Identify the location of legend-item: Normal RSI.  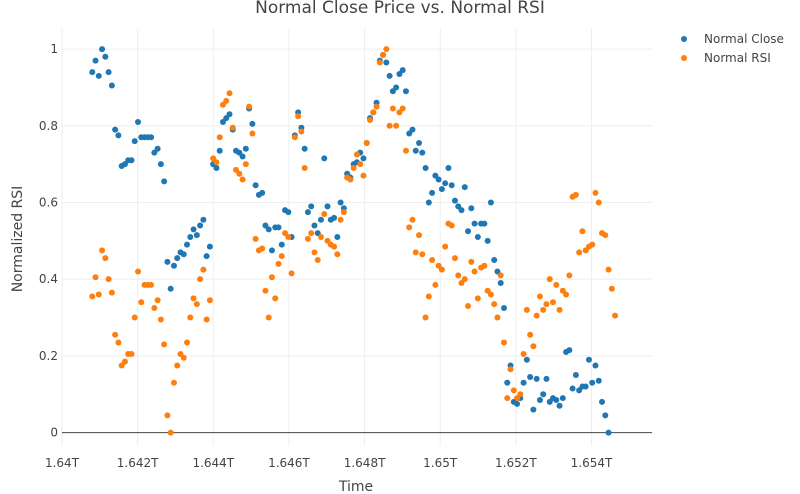
(726, 58).